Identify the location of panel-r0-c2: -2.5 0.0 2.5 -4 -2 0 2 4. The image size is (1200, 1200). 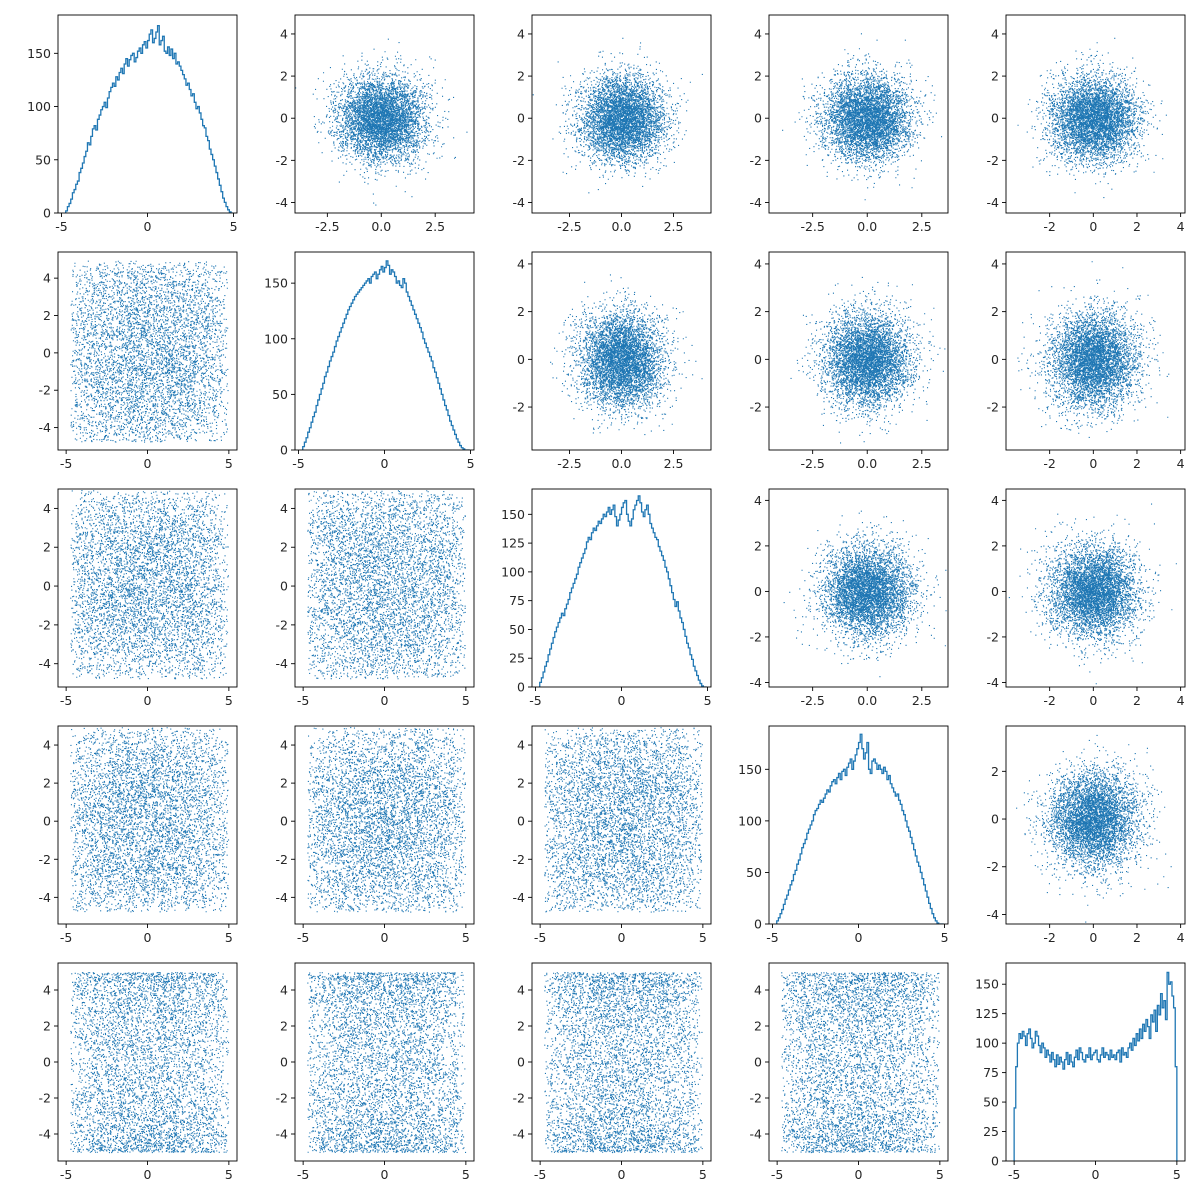
(612, 124).